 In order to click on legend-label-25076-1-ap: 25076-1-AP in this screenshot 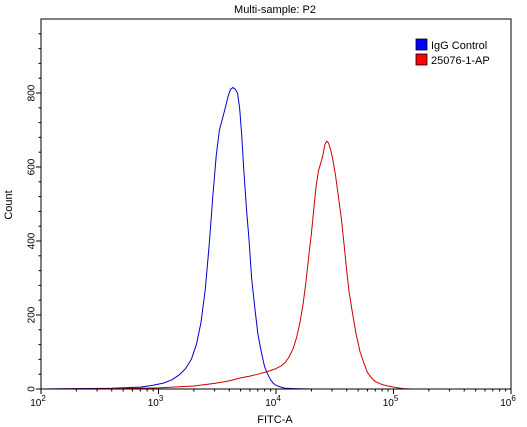, I will do `click(460, 61)`.